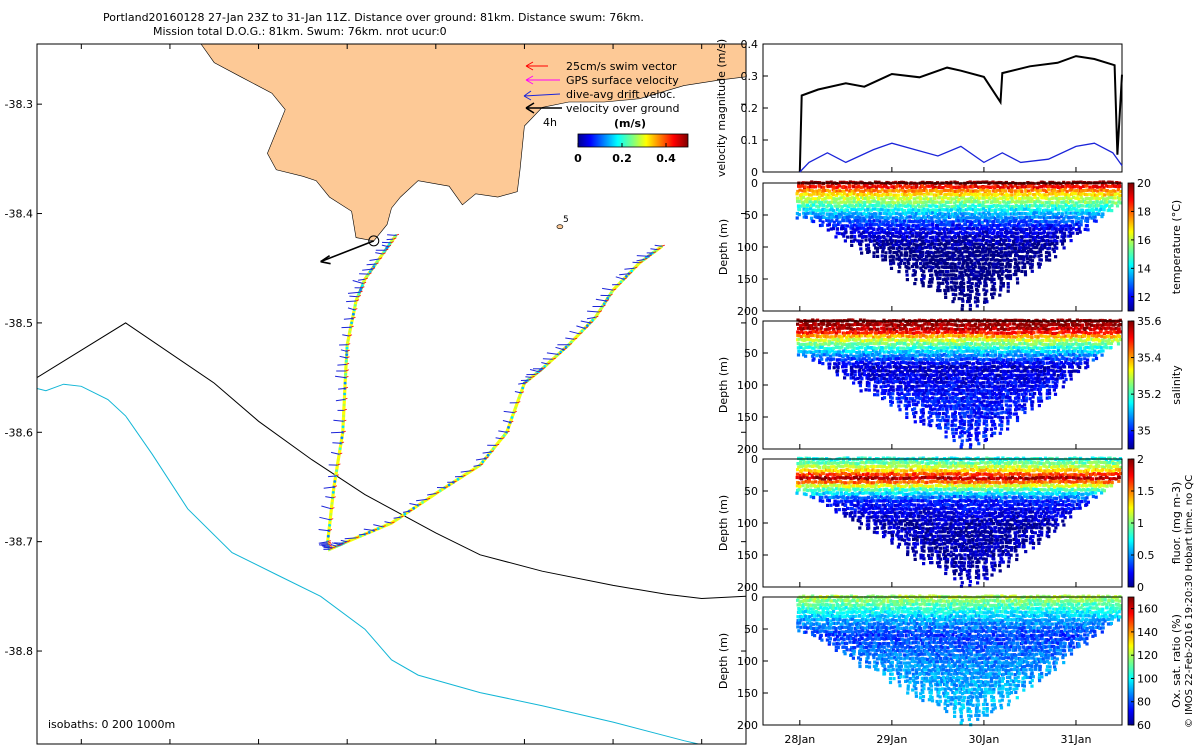  Describe the element at coordinates (601, 66) in the screenshot. I see `legend-swim-vector: 25cm/s swim vector` at that location.